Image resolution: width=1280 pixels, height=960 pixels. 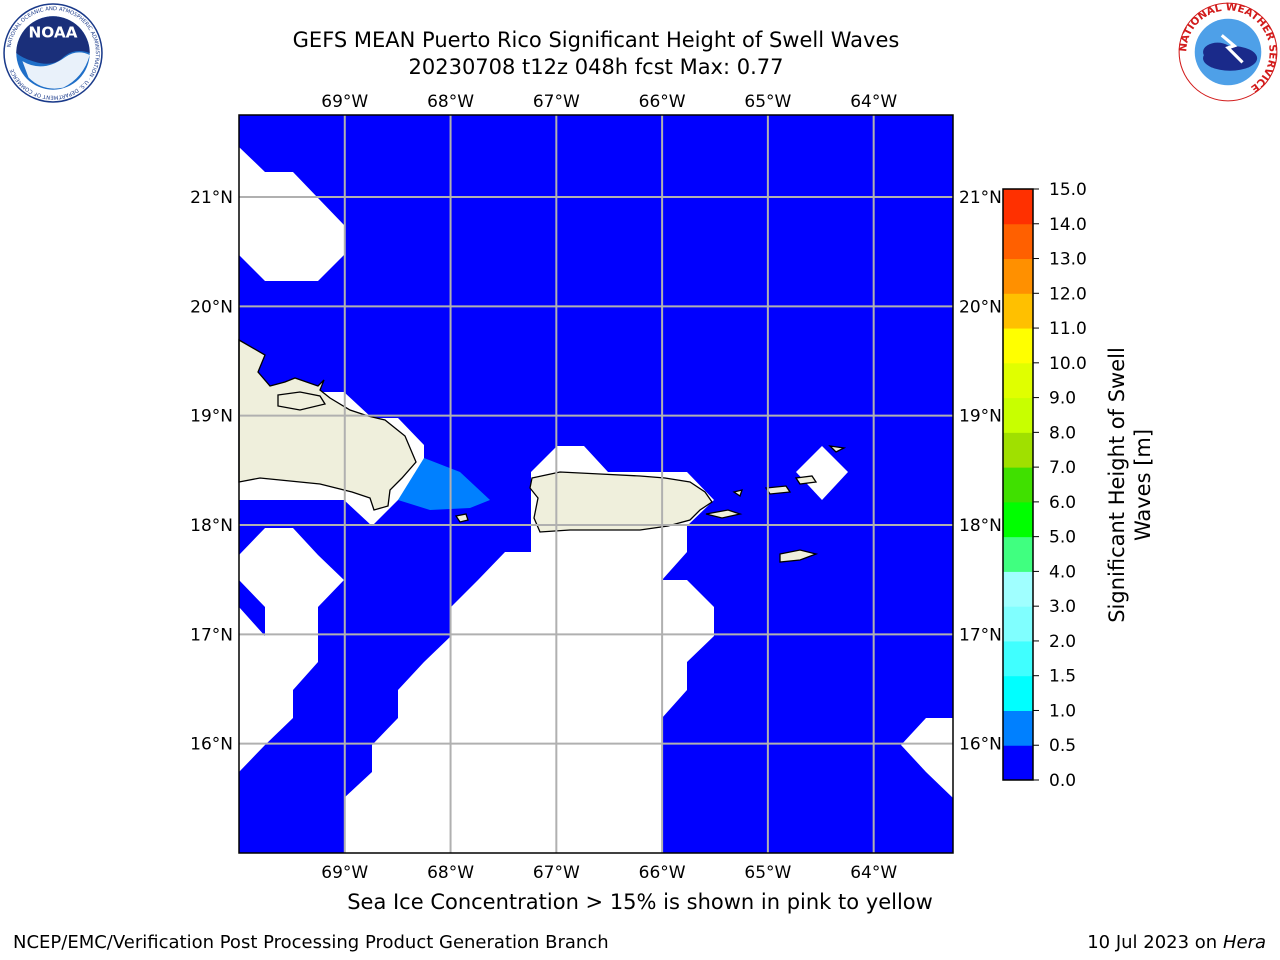 What do you see at coordinates (444, 484) in the screenshot?
I see `swell-max-patch` at bounding box center [444, 484].